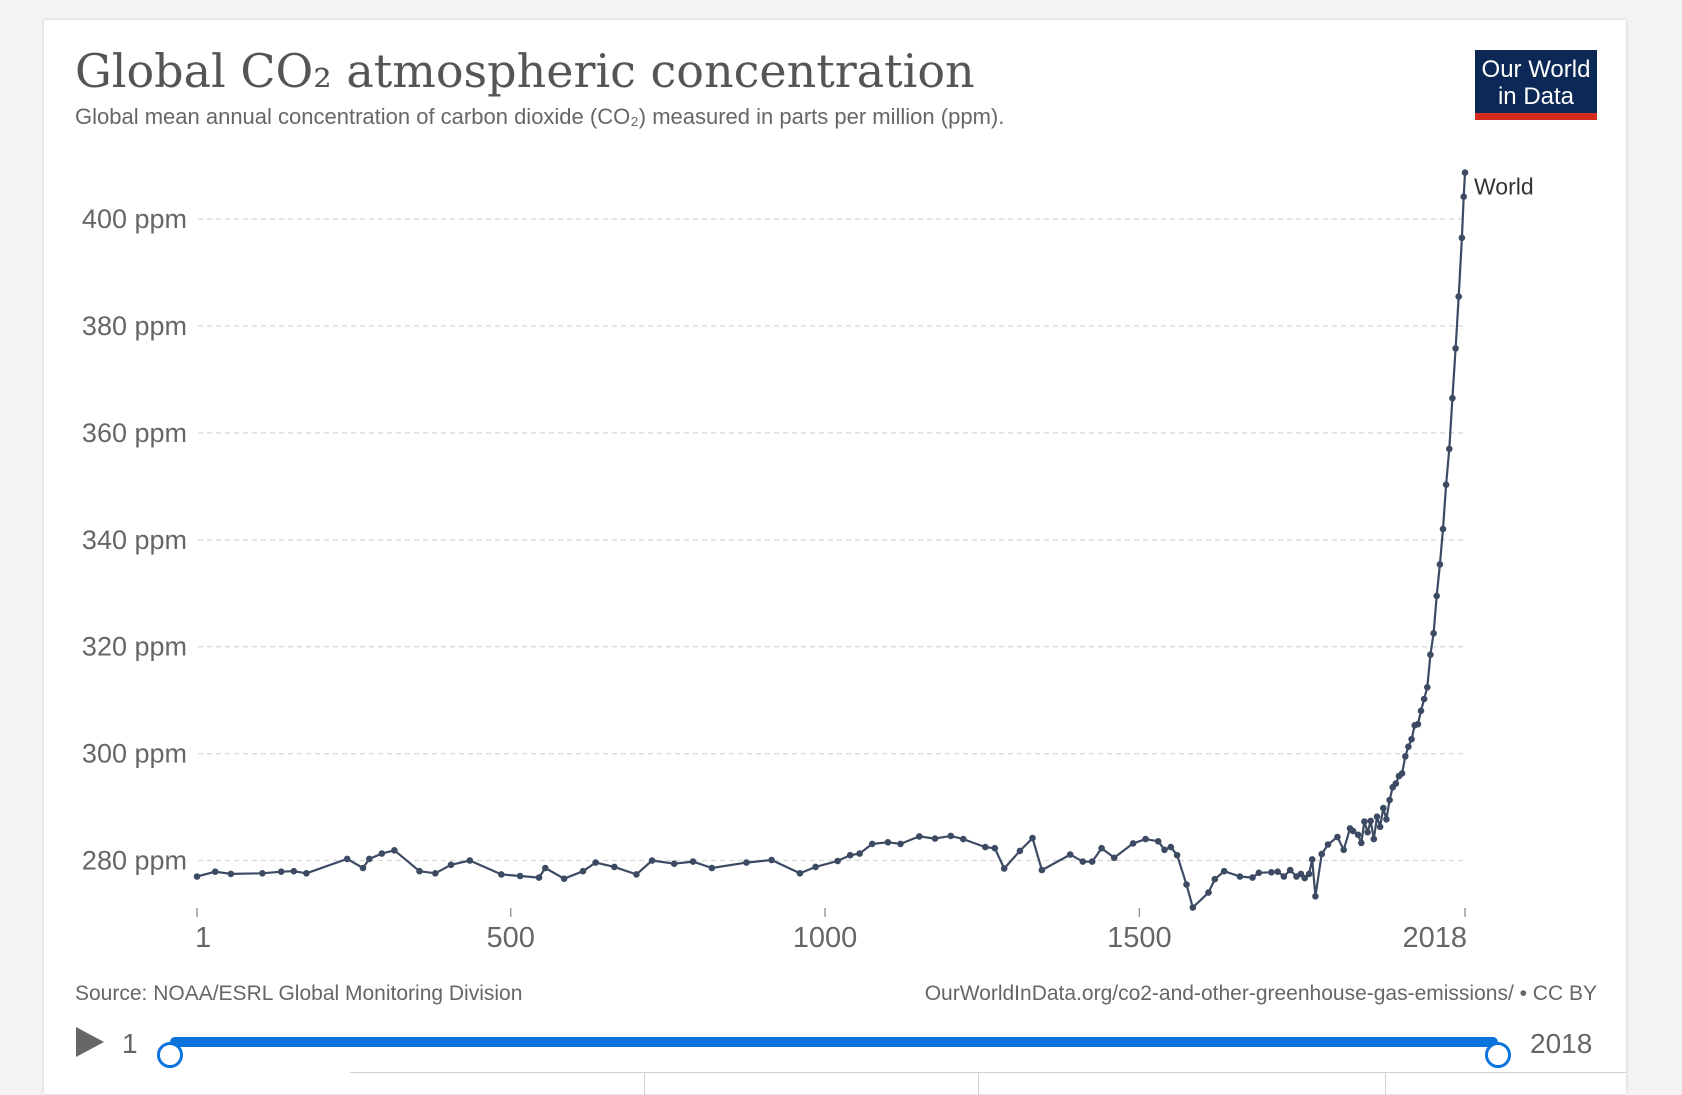 The width and height of the screenshot is (1682, 1095). Describe the element at coordinates (834, 1052) in the screenshot. I see `timeline-track` at that location.